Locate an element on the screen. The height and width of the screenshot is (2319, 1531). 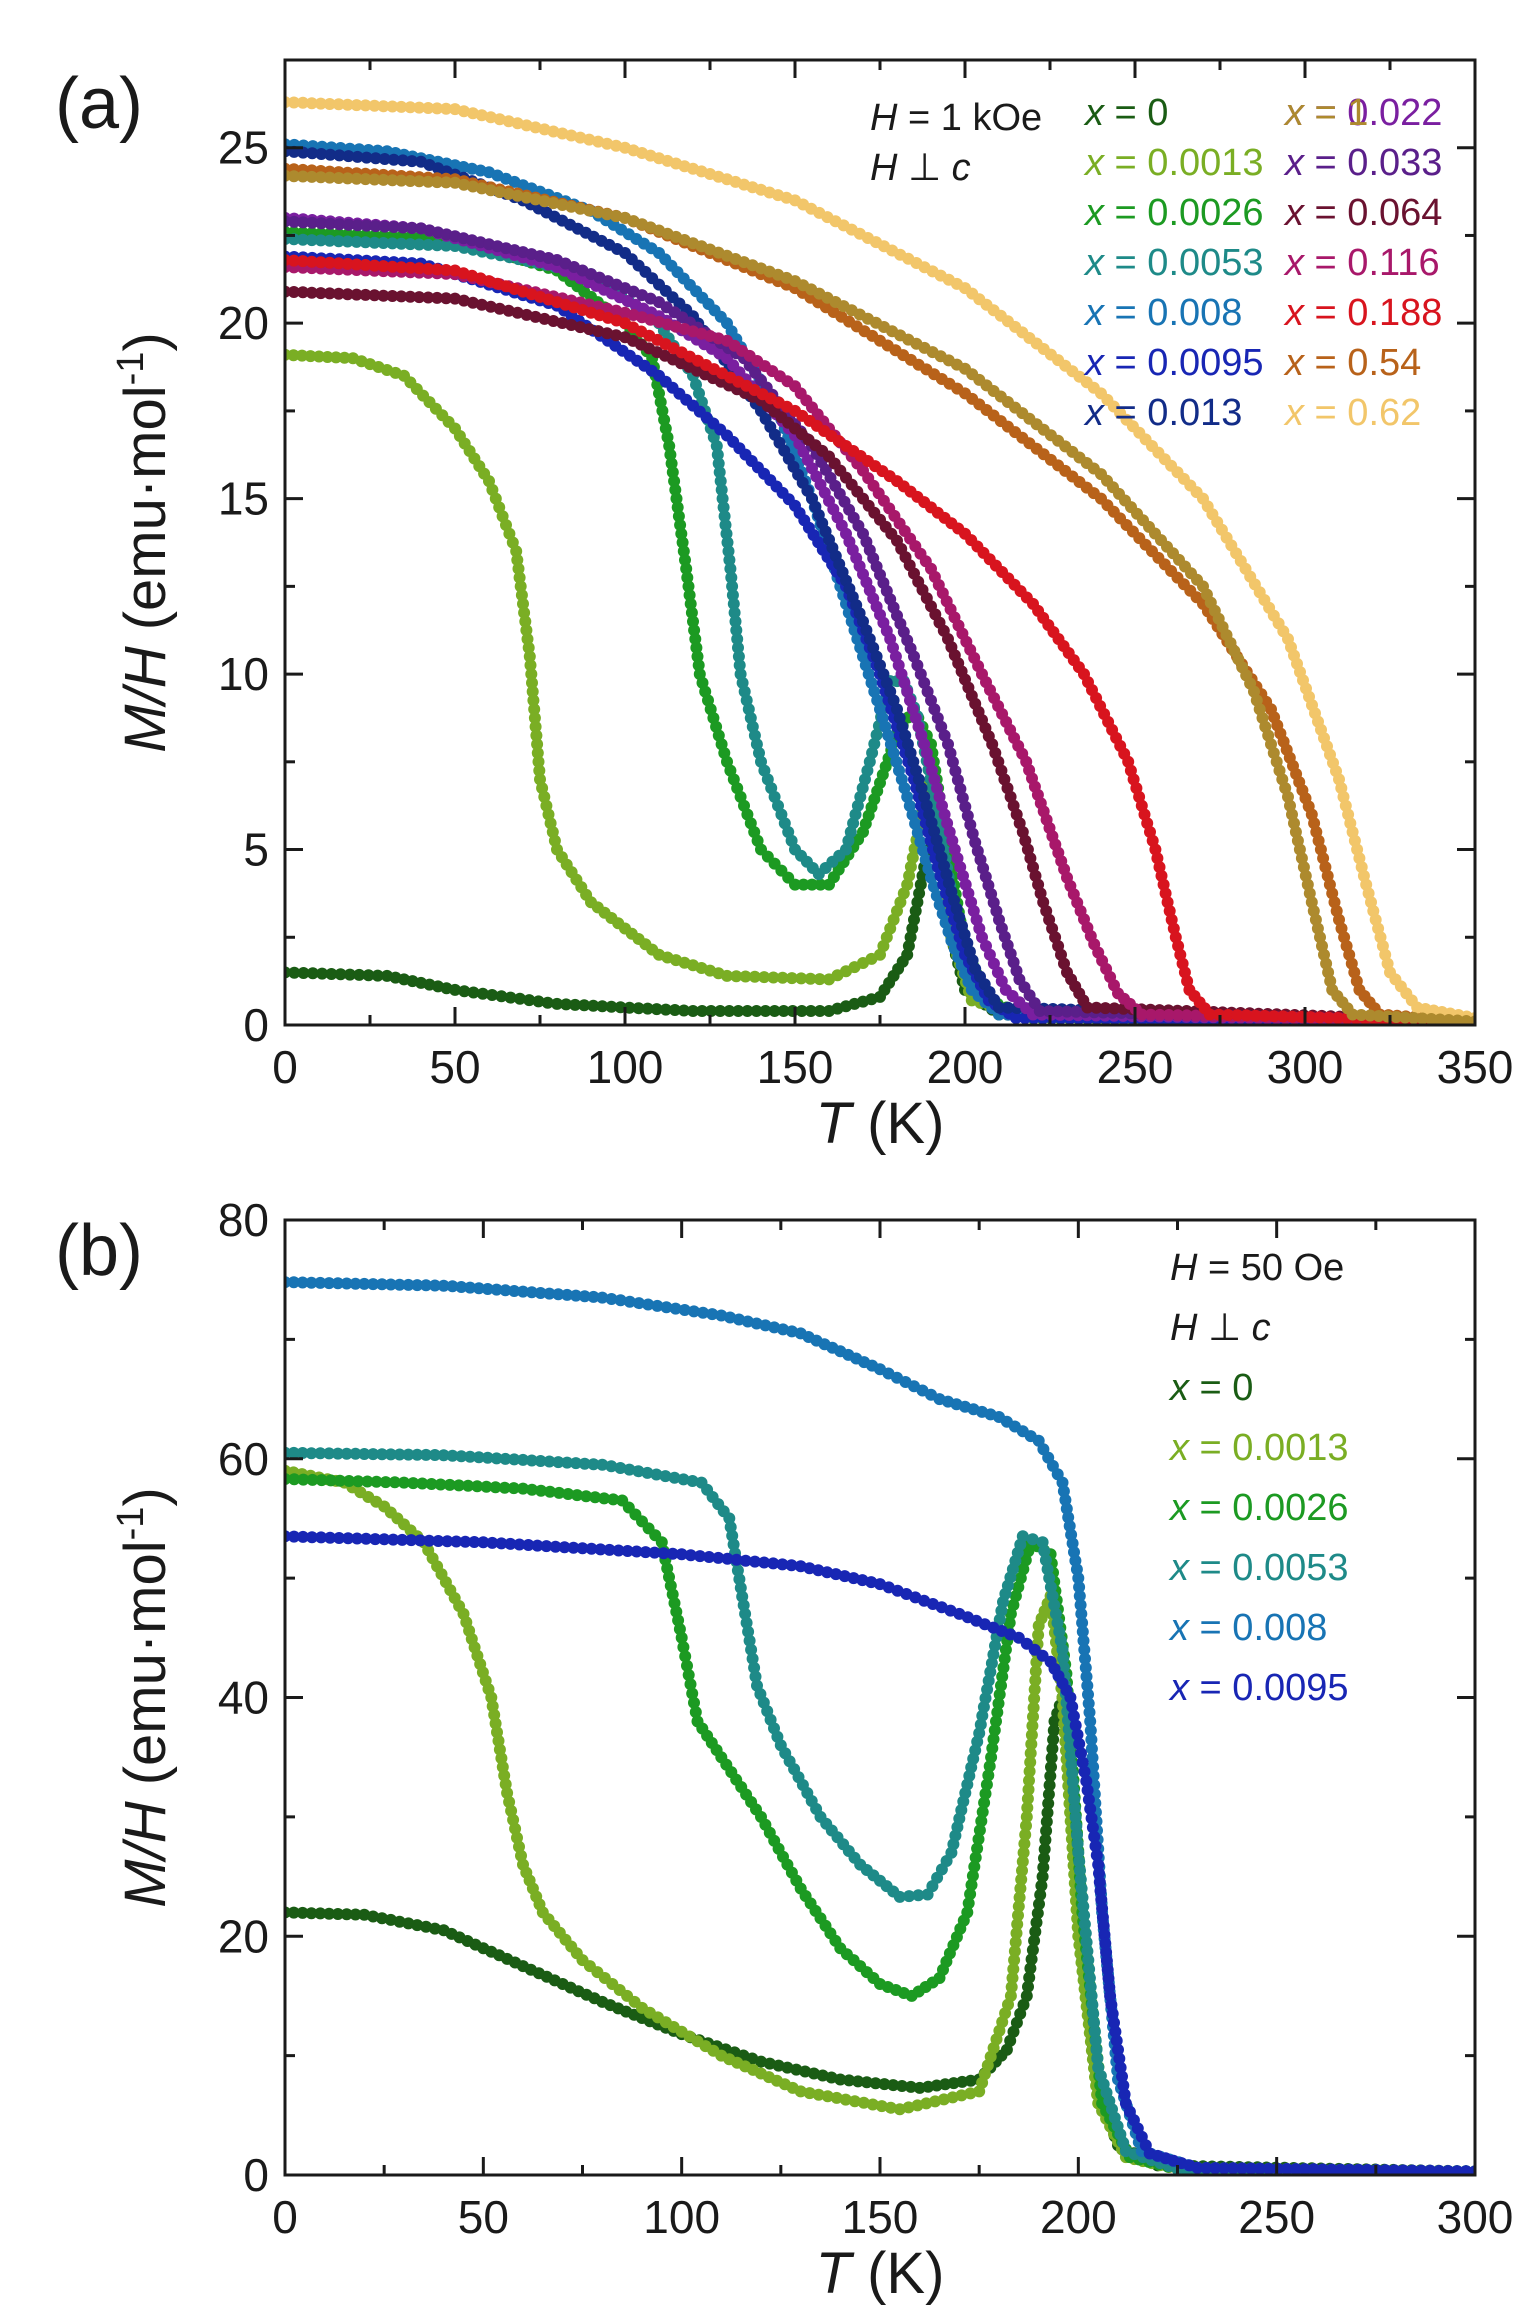
legend-entry: x = 0.008 is located at coordinates (1162, 313).